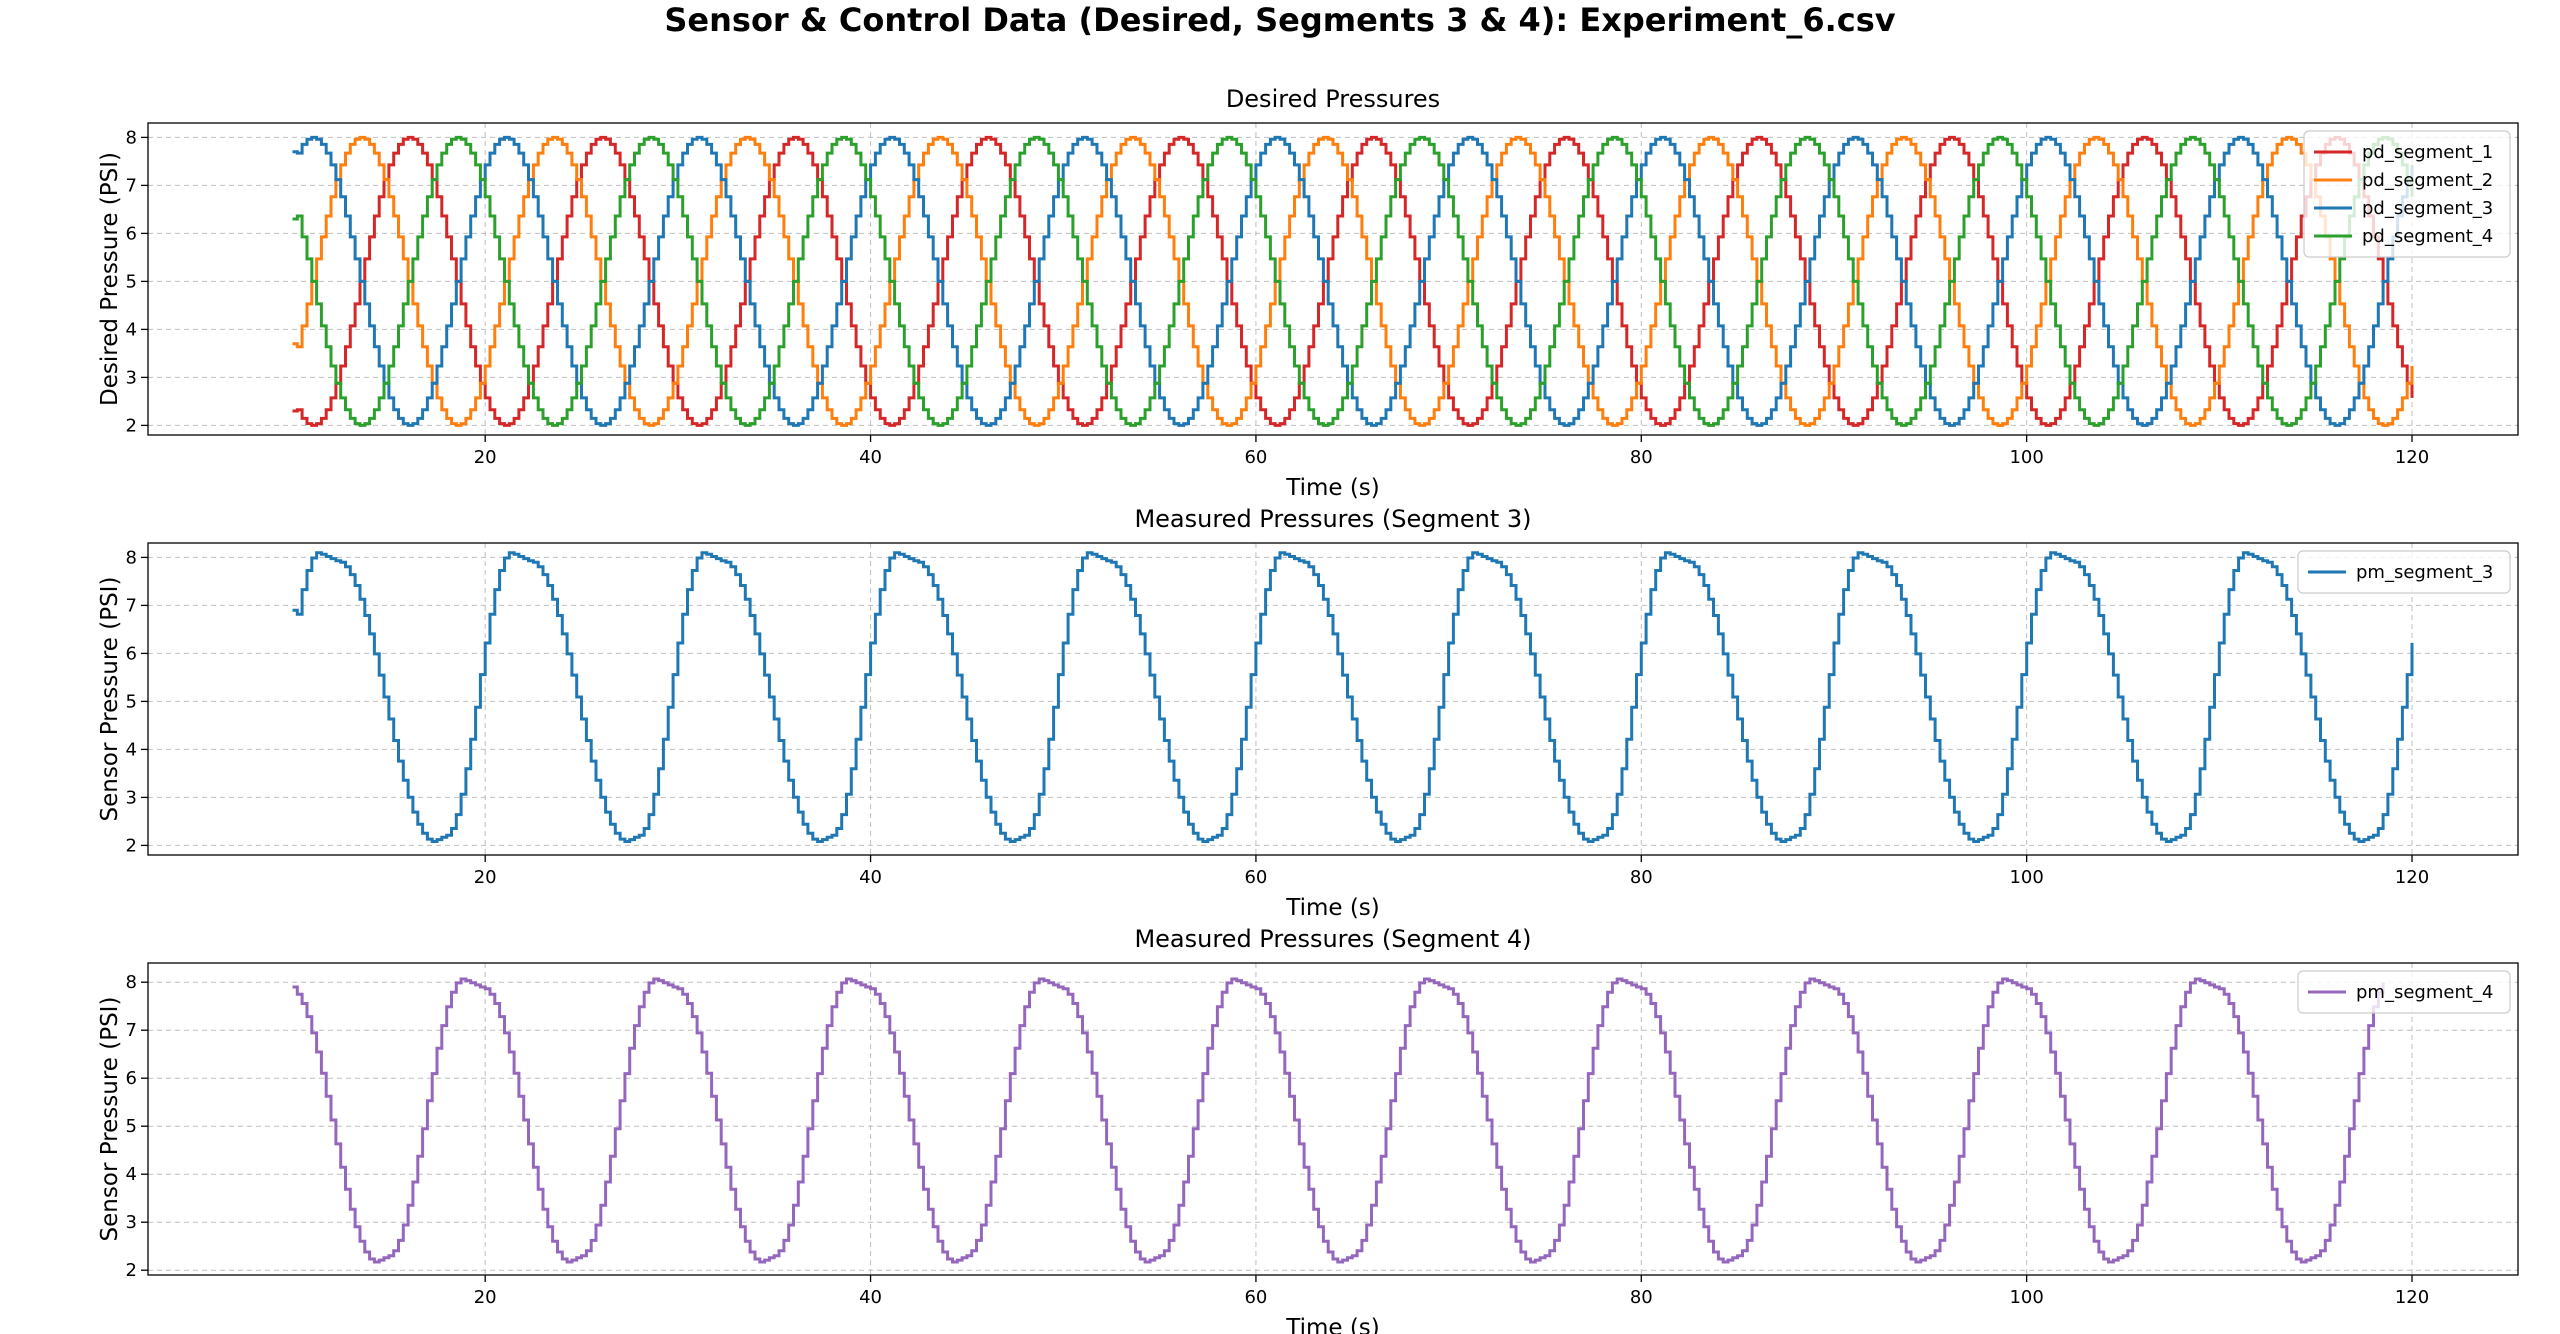 The width and height of the screenshot is (2560, 1334). Describe the element at coordinates (1332, 519) in the screenshot. I see `subplot-title: Measured Pressures (Segment 3)` at that location.